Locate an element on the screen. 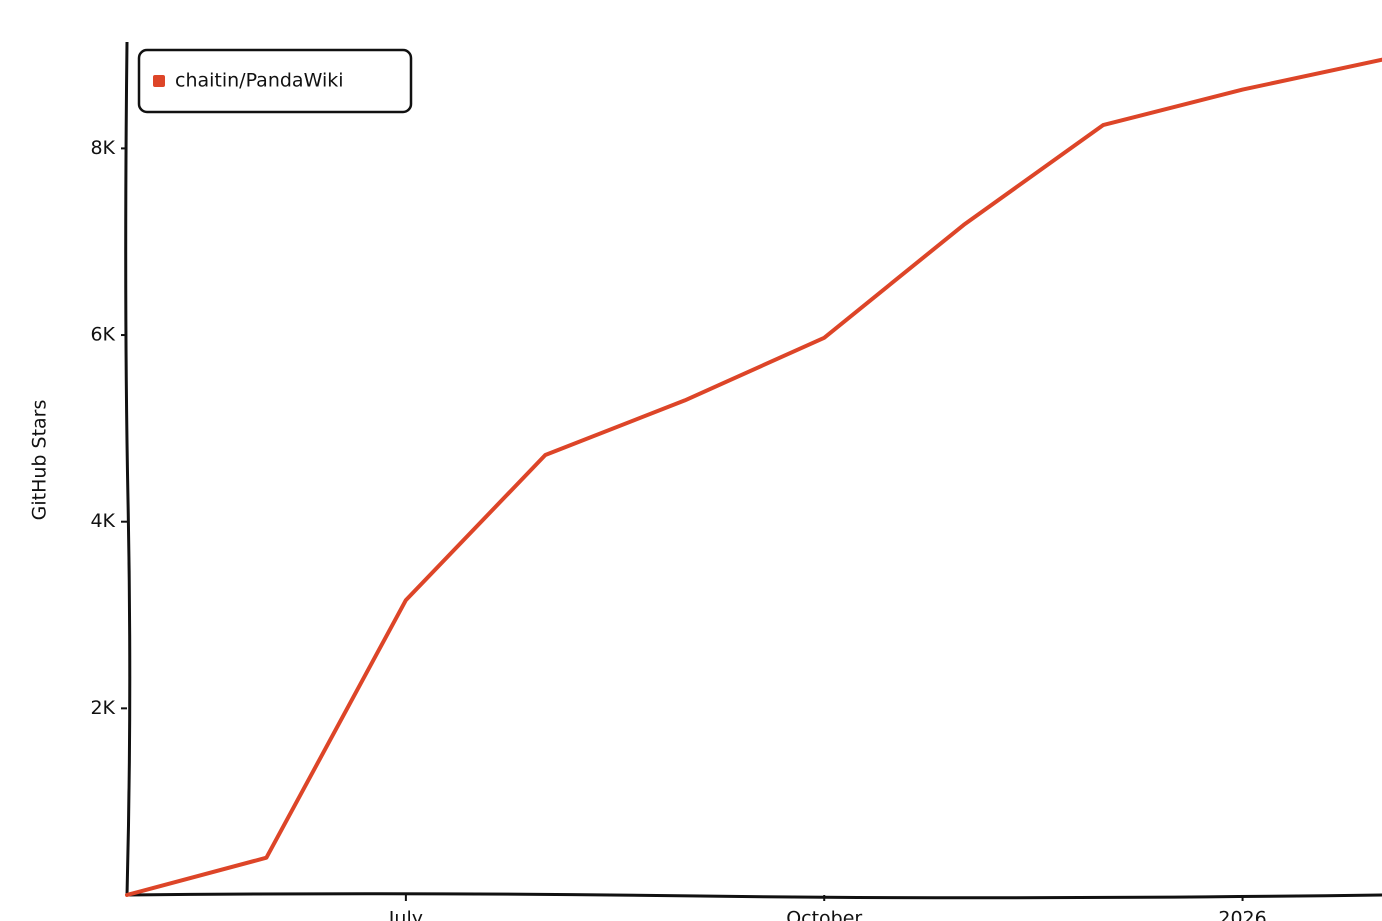  legend-label: chaitin/PandaWiki is located at coordinates (259, 81).